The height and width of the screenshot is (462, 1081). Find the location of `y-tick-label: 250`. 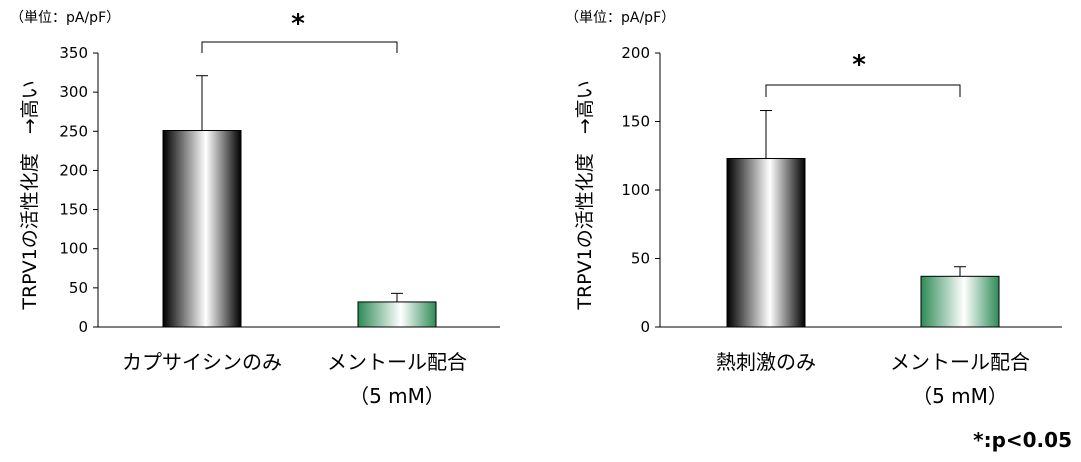

y-tick-label: 250 is located at coordinates (73, 131).